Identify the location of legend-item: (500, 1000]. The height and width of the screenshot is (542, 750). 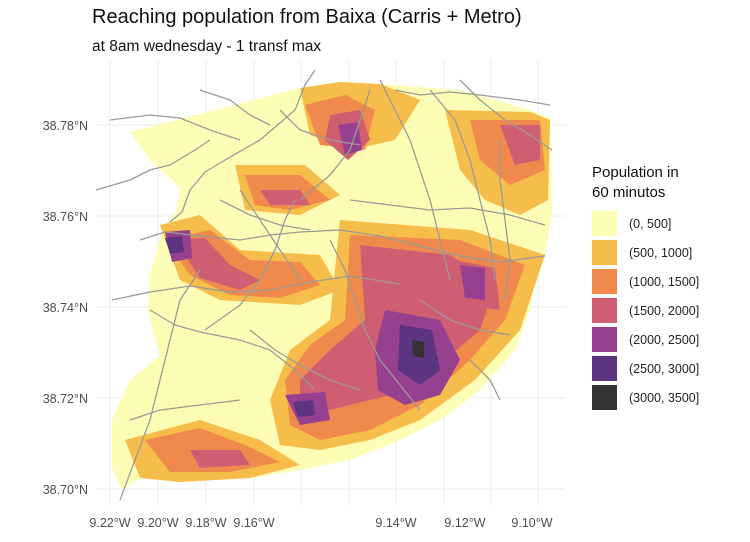
(645, 252).